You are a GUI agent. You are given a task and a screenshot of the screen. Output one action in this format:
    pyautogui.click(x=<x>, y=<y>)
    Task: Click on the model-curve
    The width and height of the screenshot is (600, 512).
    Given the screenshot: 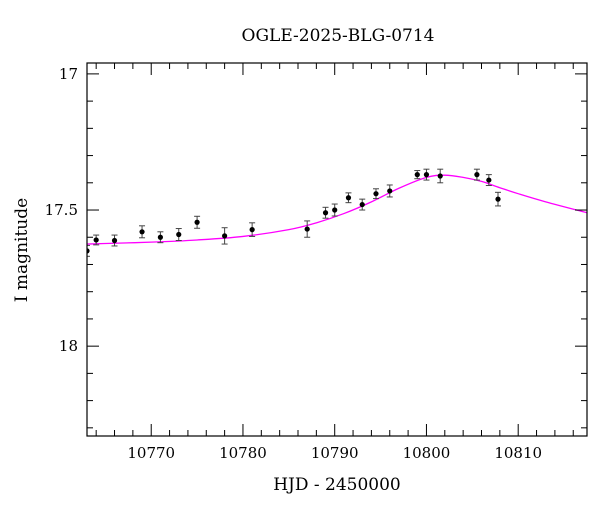 What is the action you would take?
    pyautogui.click(x=337, y=209)
    